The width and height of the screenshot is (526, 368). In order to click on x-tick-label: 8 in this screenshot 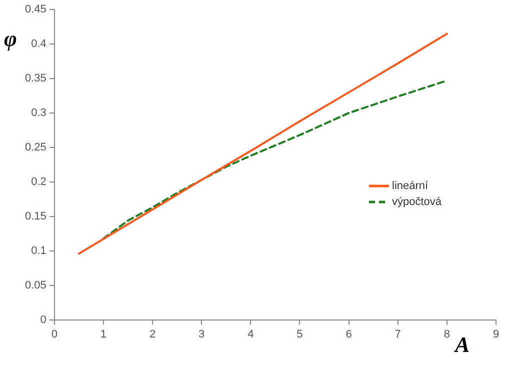, I will do `click(447, 334)`.